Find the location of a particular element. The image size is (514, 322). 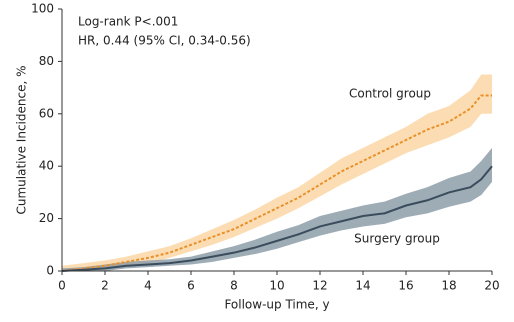

y-tick-label: 0 is located at coordinates (50, 271).